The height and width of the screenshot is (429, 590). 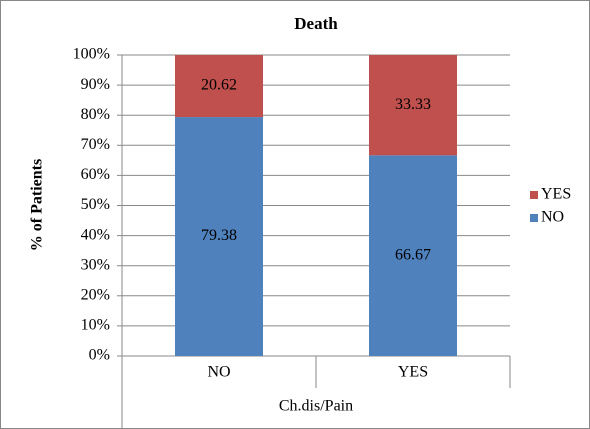 What do you see at coordinates (95, 174) in the screenshot?
I see `y-tick-label: 60%` at bounding box center [95, 174].